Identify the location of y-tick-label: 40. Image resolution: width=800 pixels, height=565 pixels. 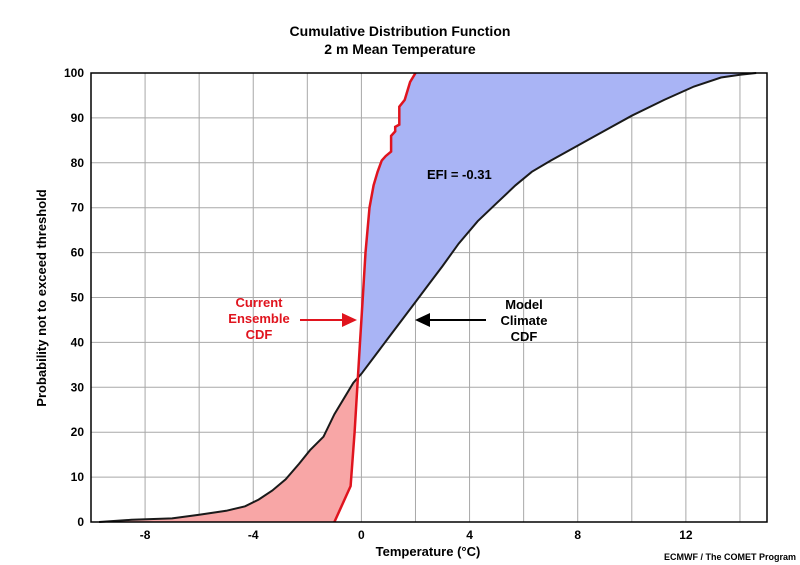
(78, 342).